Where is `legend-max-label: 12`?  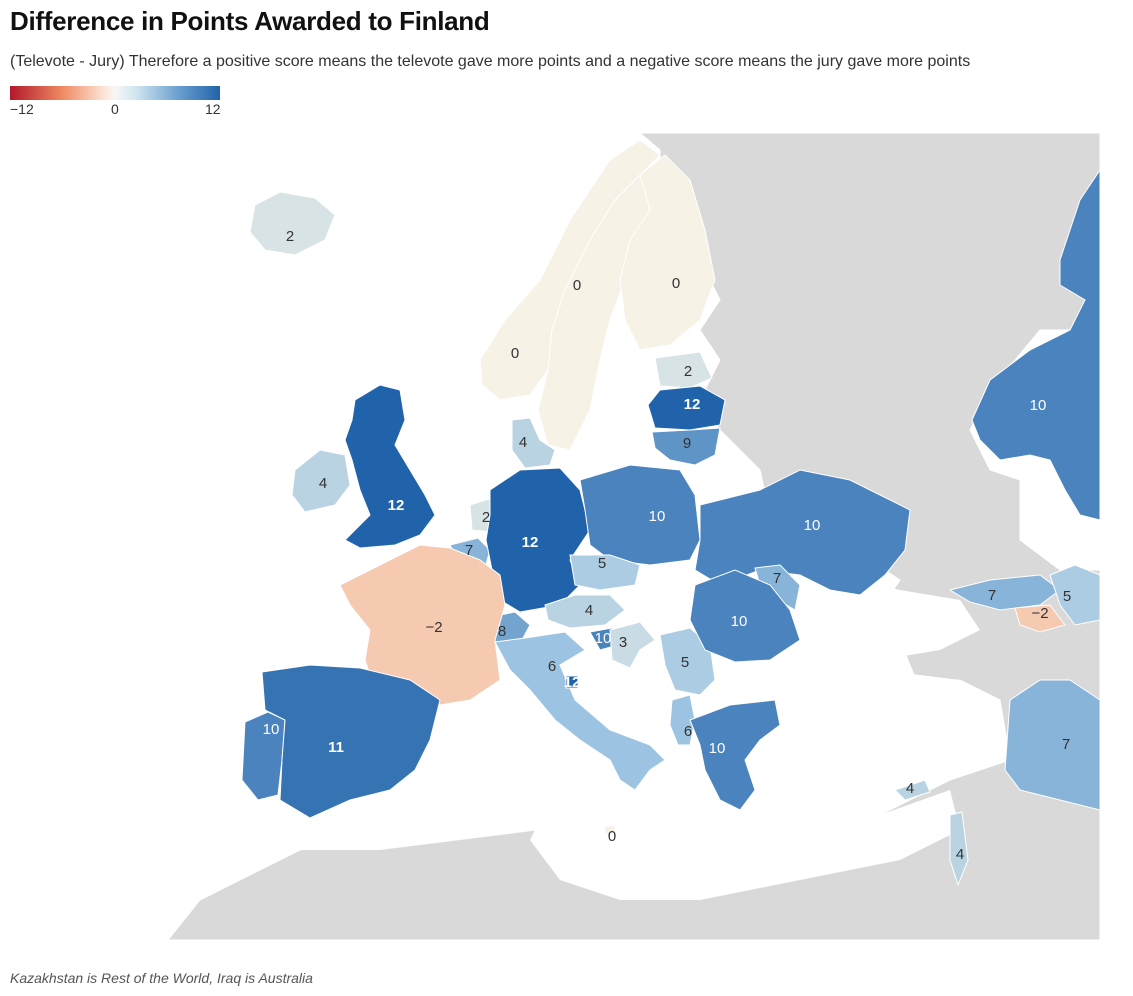
legend-max-label: 12 is located at coordinates (213, 109).